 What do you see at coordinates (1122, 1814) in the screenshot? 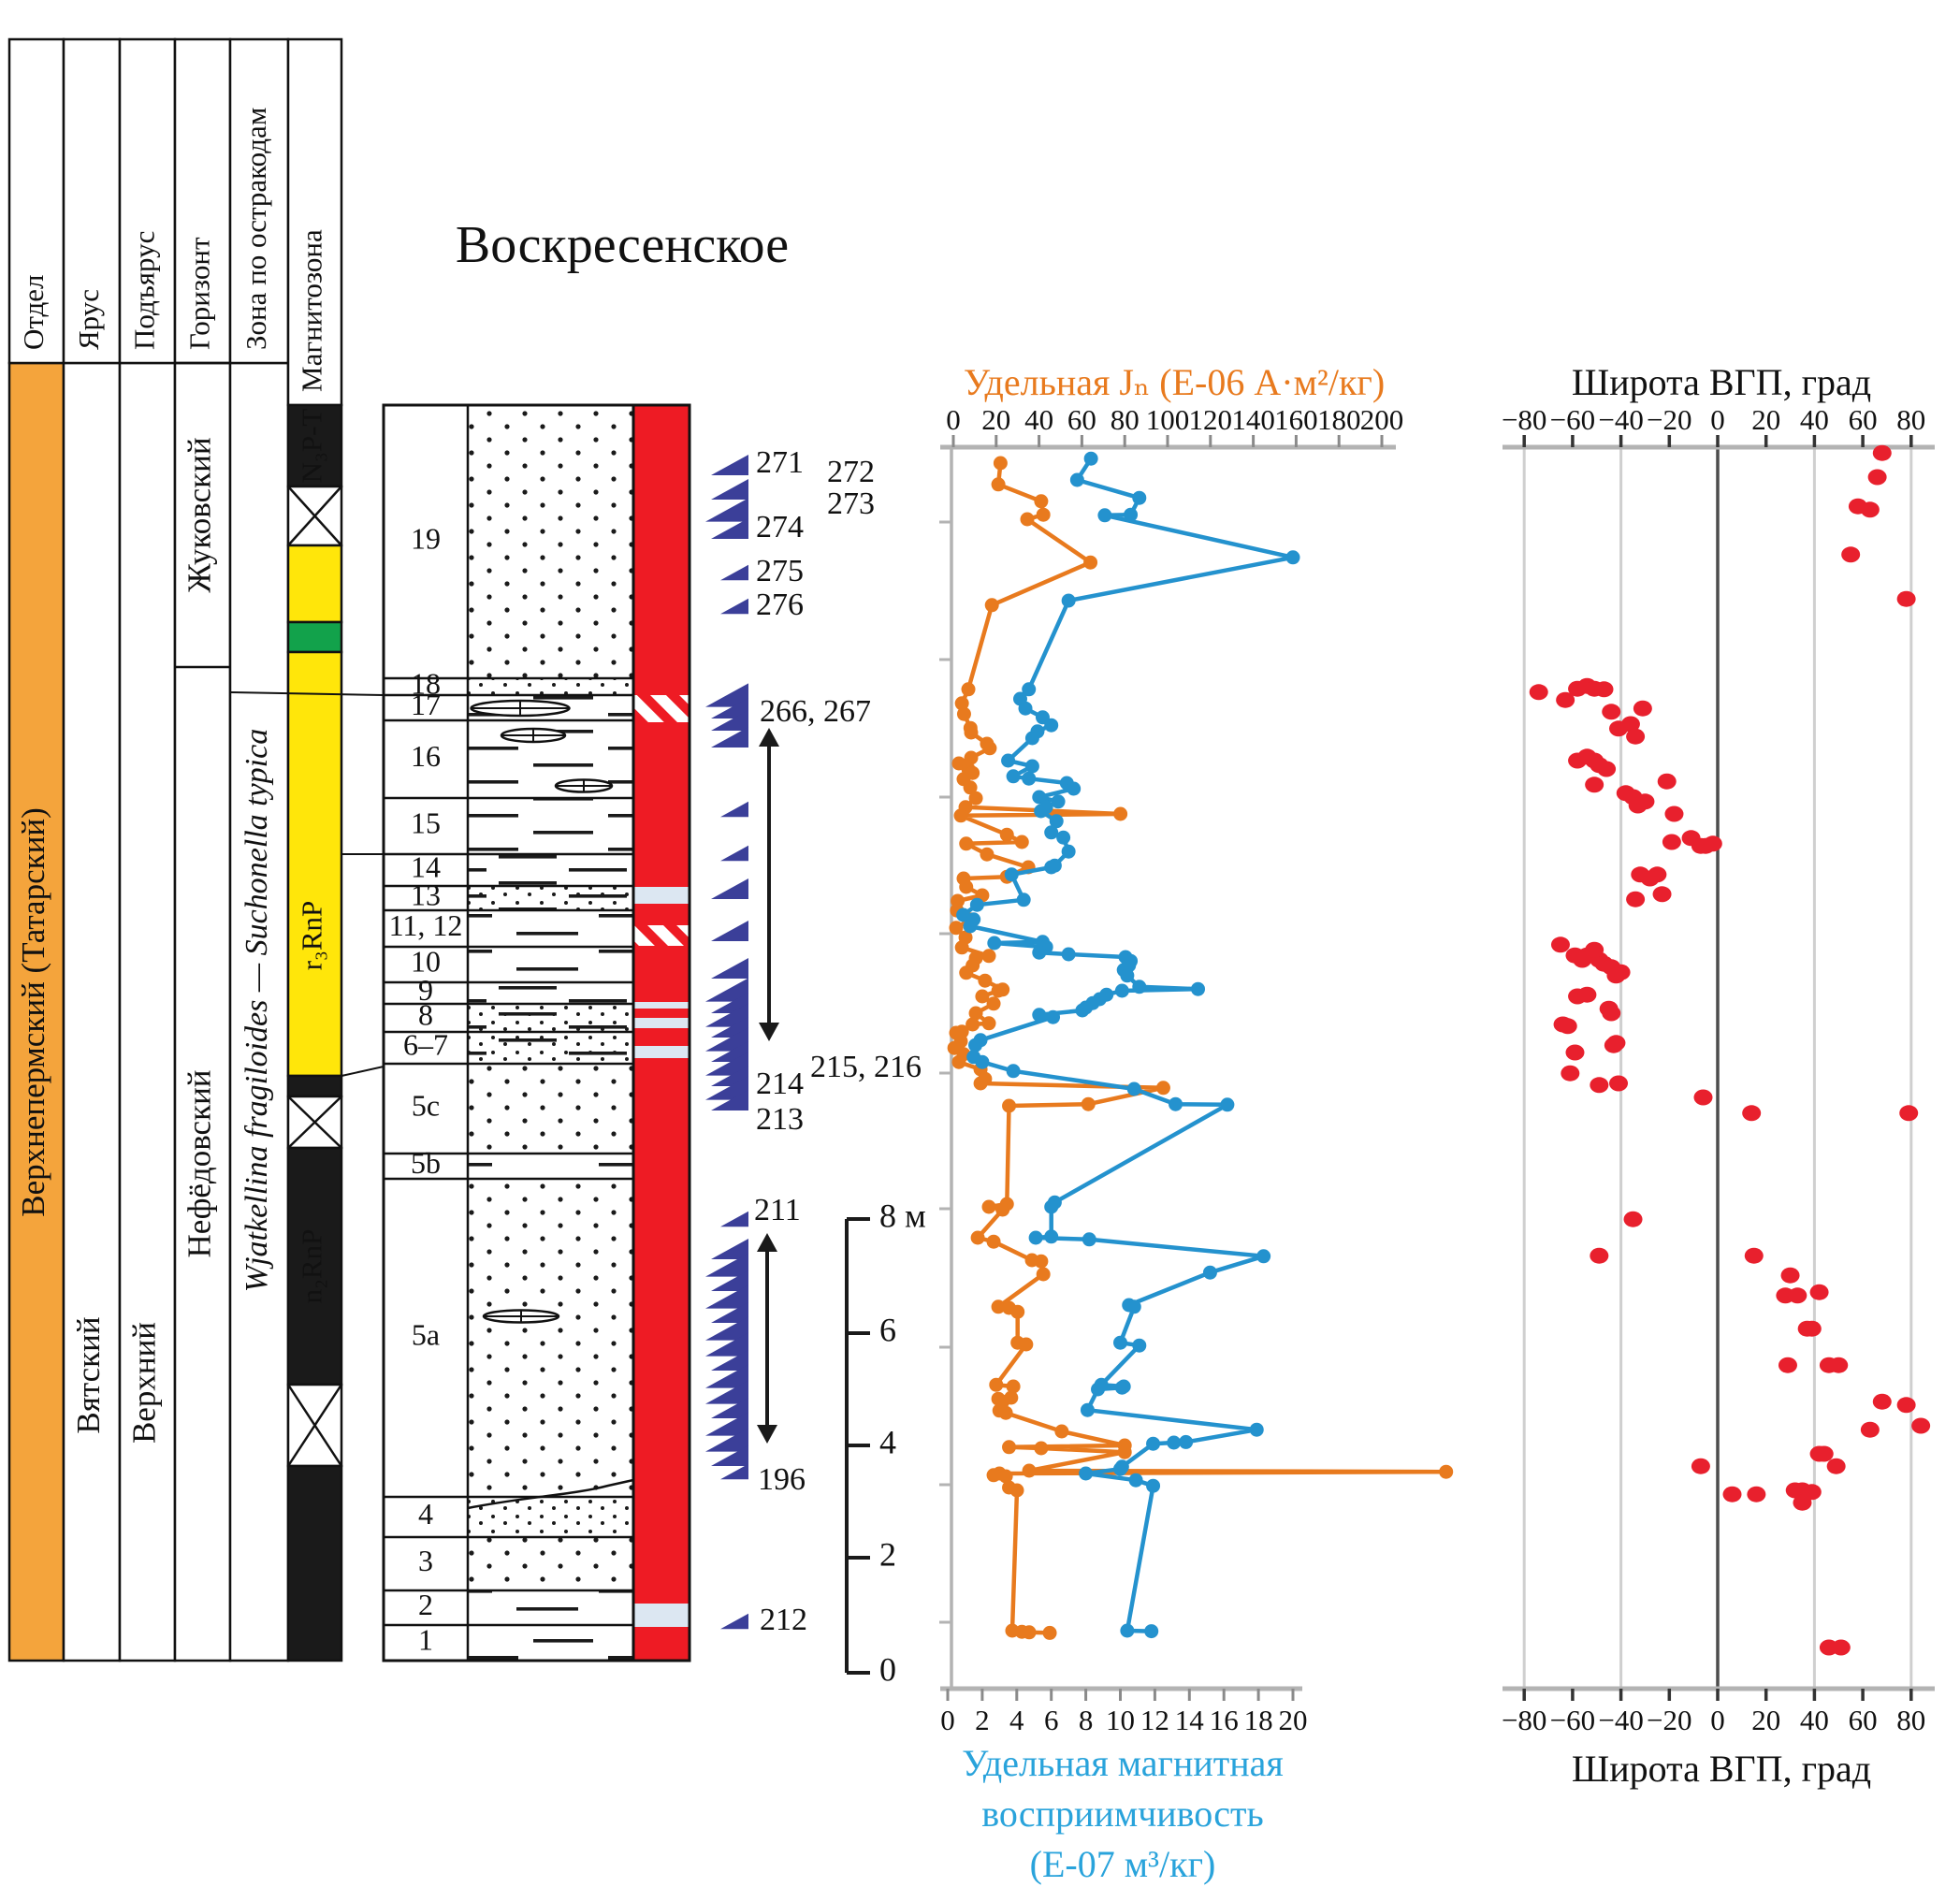
I see `susceptibility-axis-title-line2: восприимчивость` at bounding box center [1122, 1814].